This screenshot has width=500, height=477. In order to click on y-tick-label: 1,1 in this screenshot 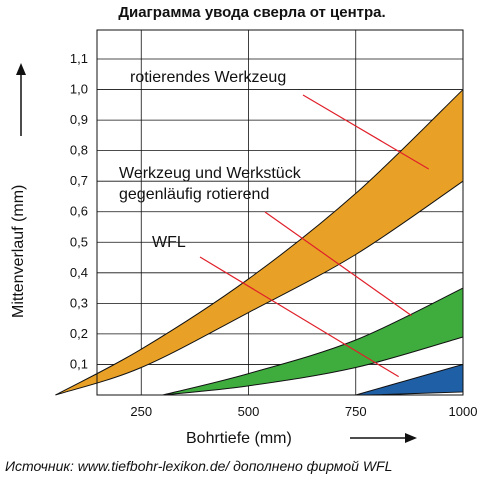, I will do `click(79, 58)`.